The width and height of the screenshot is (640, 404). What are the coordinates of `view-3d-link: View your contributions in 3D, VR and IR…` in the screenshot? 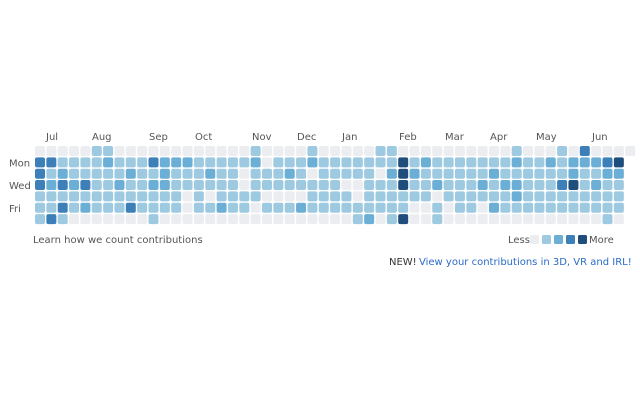 It's located at (525, 262).